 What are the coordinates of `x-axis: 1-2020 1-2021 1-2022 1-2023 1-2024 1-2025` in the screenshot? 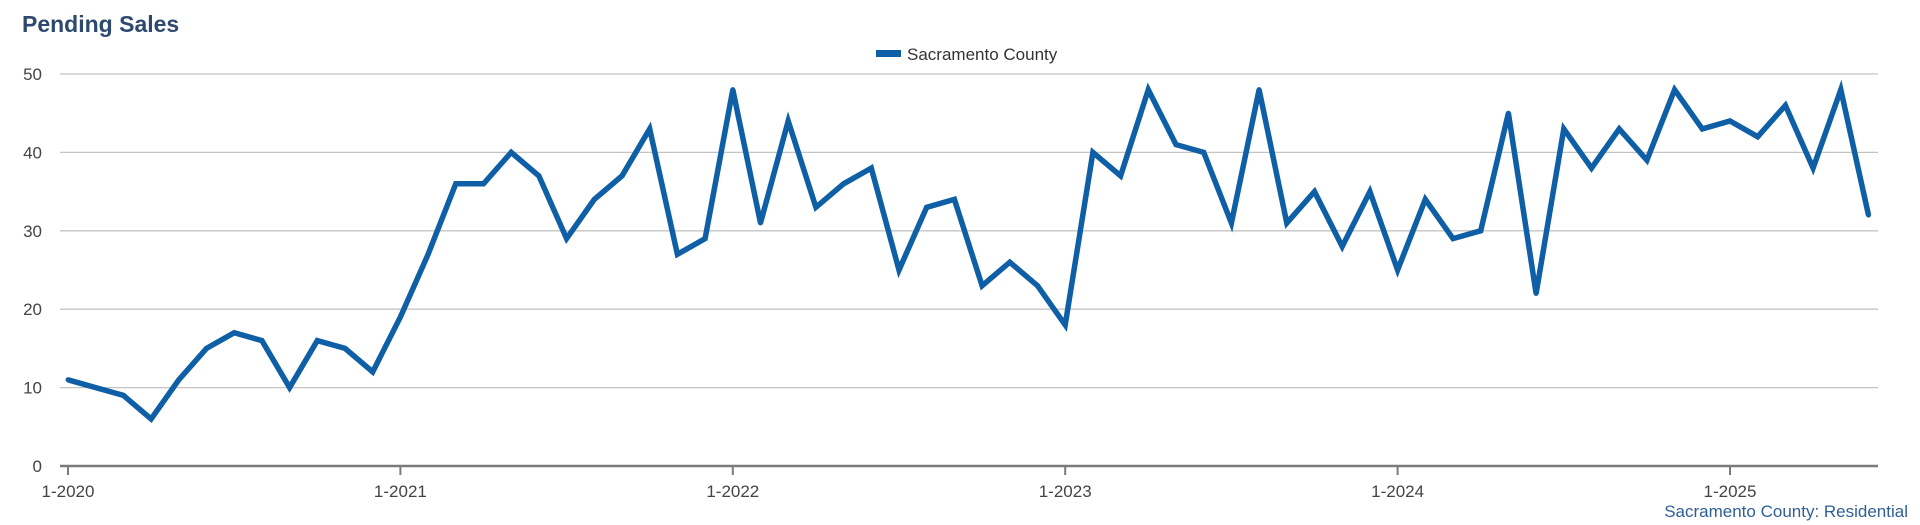 It's located at (960, 482).